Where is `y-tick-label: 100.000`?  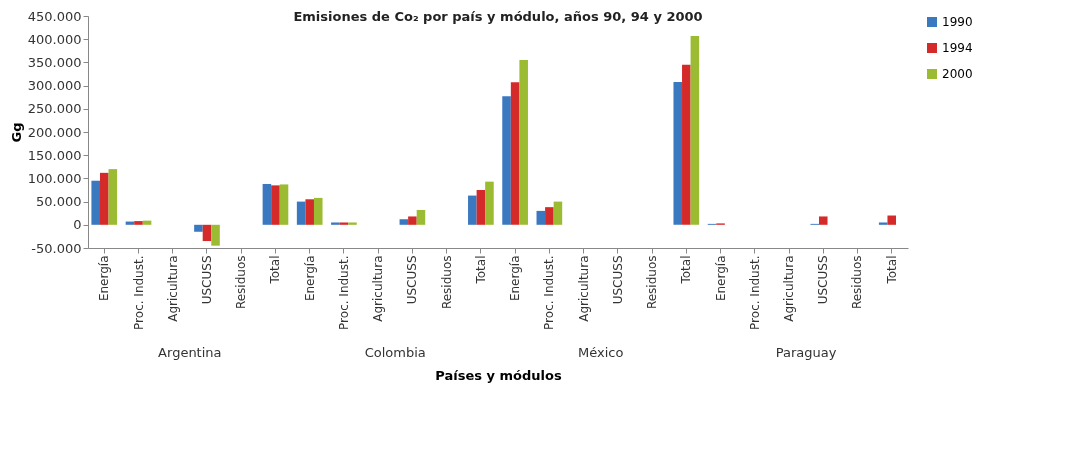
y-tick-label: 100.000 is located at coordinates (54, 178).